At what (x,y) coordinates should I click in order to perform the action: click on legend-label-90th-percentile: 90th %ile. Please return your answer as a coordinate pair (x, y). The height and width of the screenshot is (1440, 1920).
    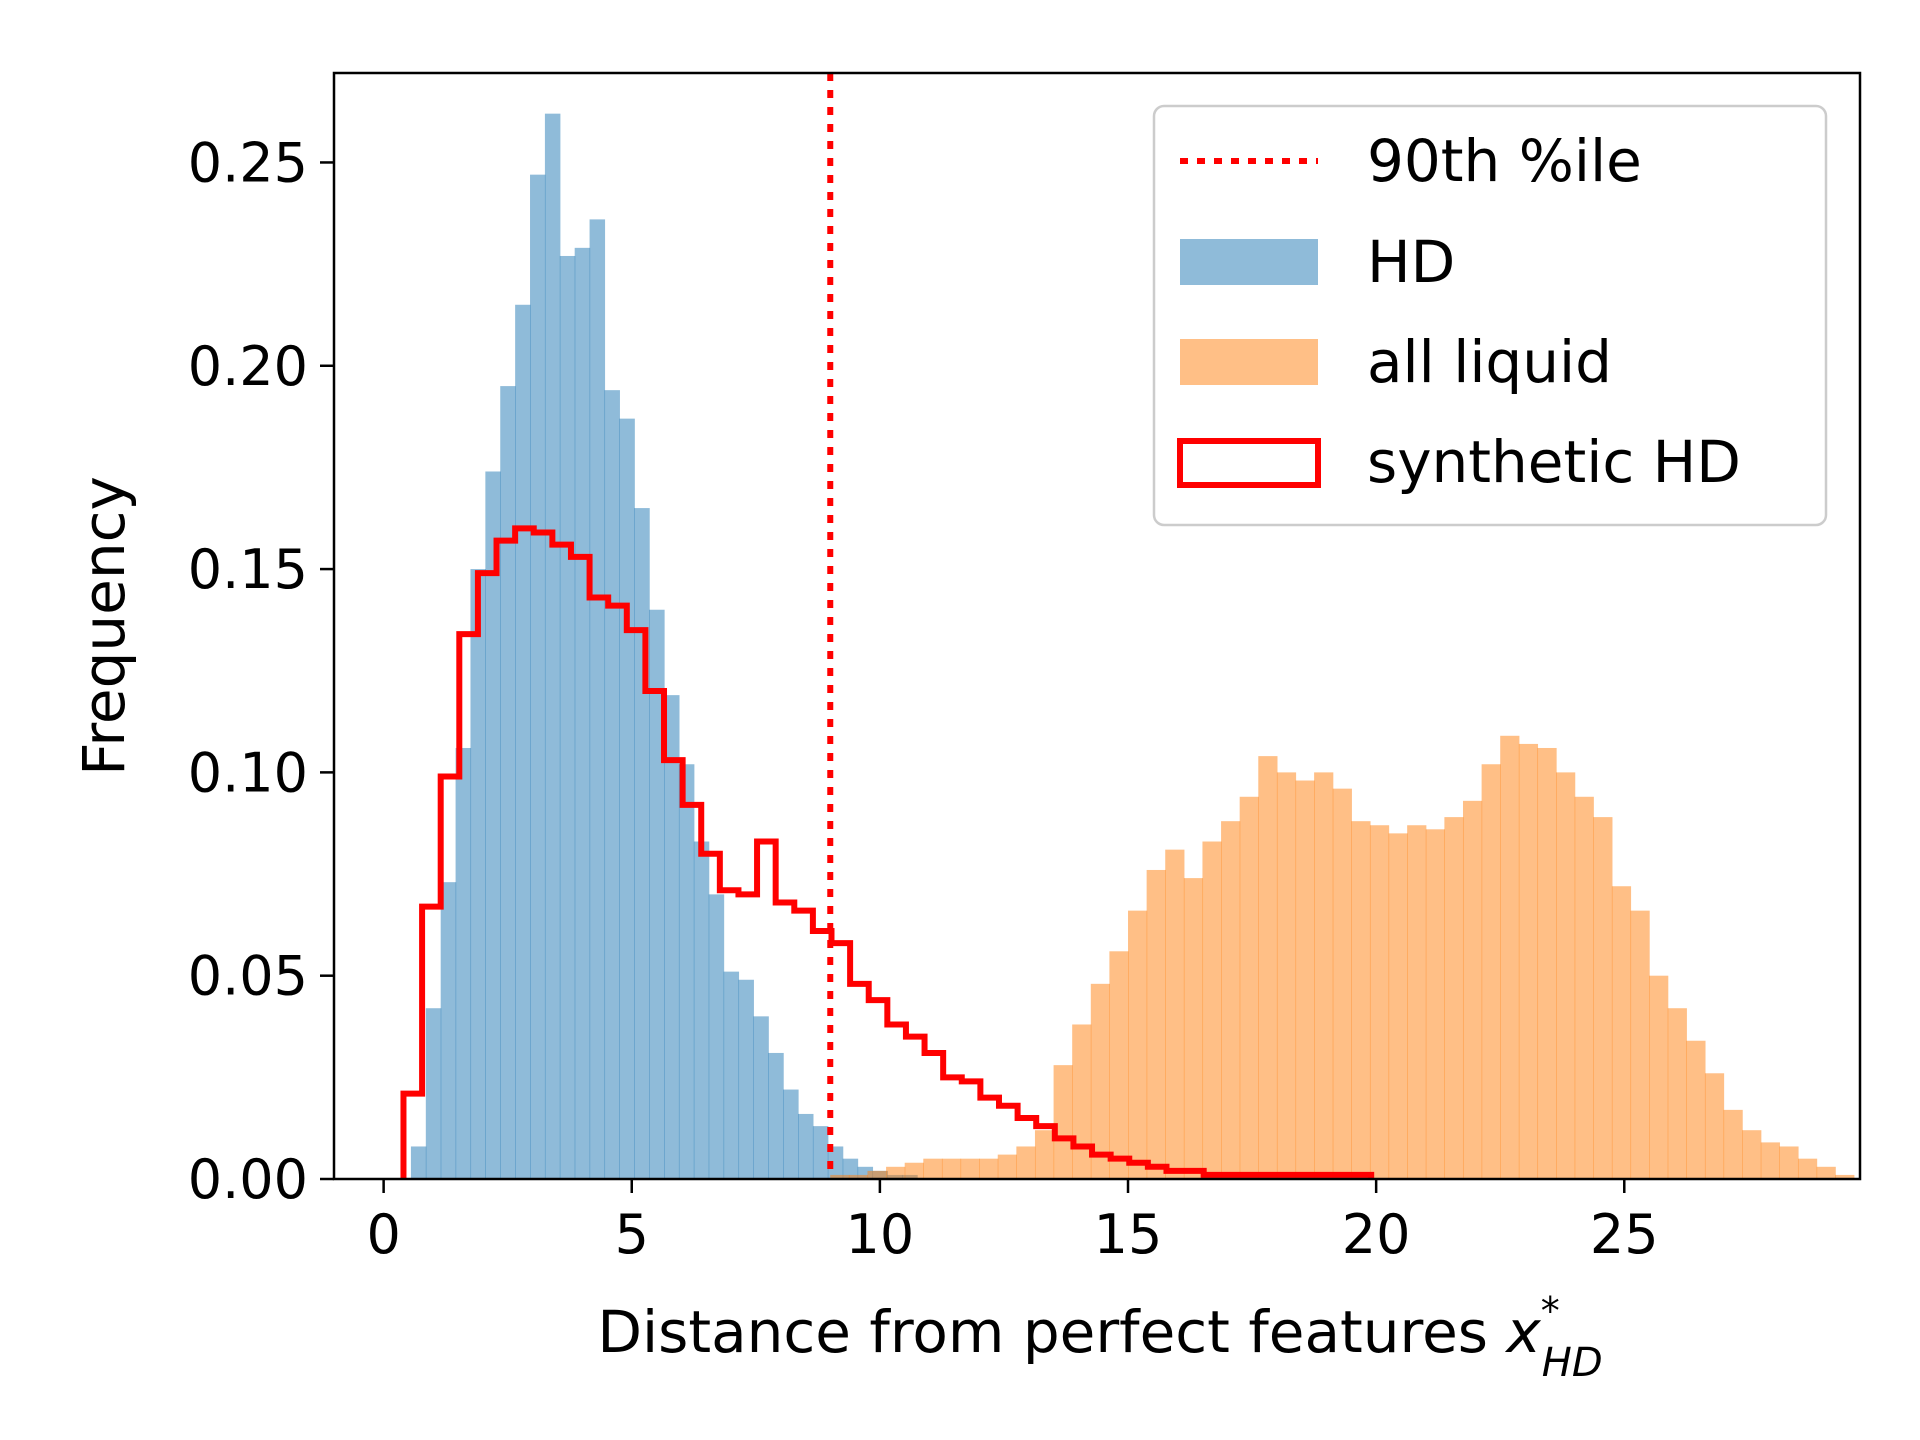
    Looking at the image, I should click on (1504, 161).